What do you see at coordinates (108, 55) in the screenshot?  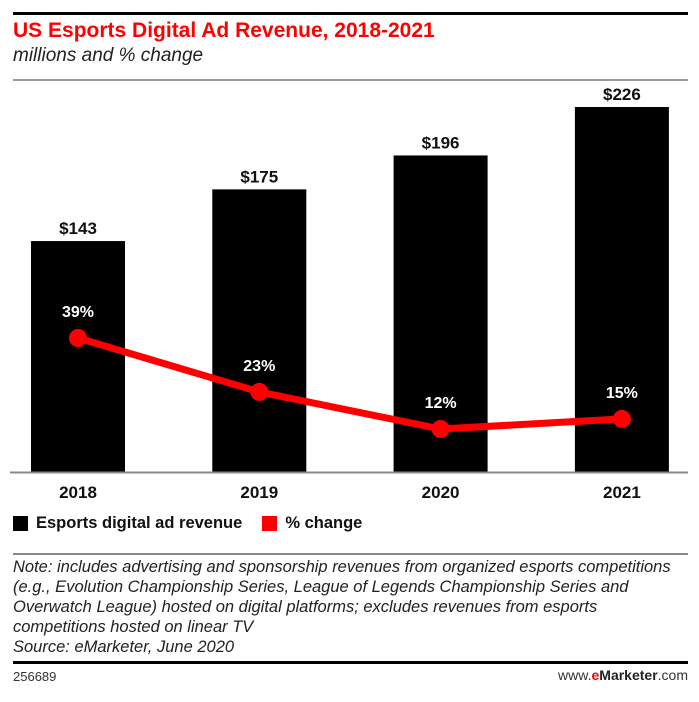 I see `chart-subtitle: millions and % change` at bounding box center [108, 55].